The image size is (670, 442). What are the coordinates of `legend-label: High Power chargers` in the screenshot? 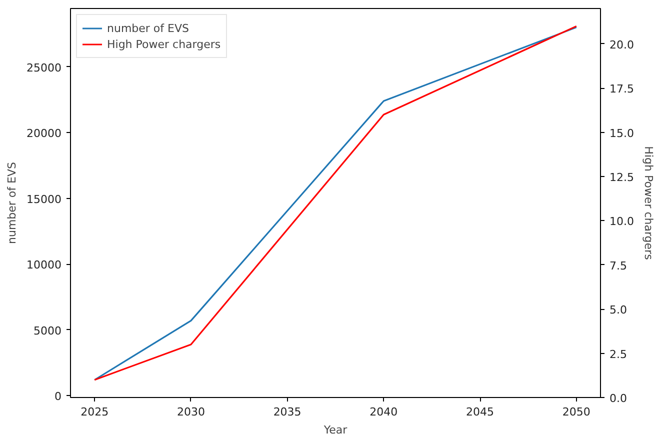 It's located at (164, 44).